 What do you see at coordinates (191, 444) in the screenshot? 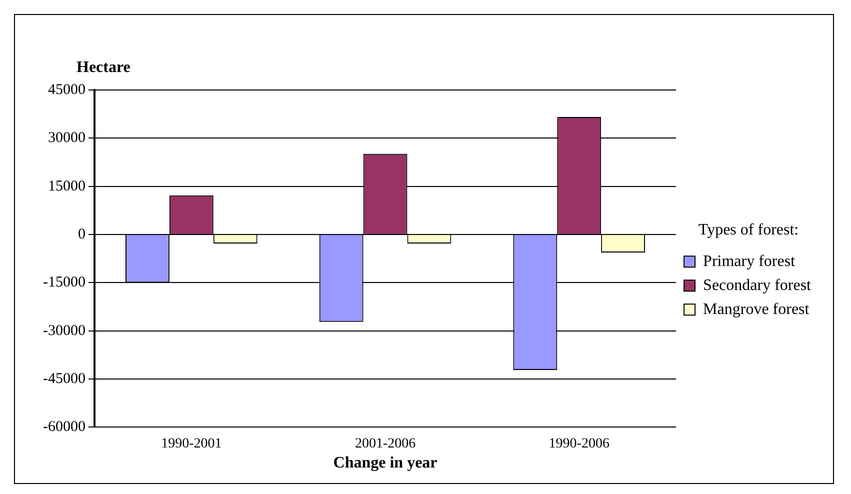
I see `x-tick-label: 1990-2001` at bounding box center [191, 444].